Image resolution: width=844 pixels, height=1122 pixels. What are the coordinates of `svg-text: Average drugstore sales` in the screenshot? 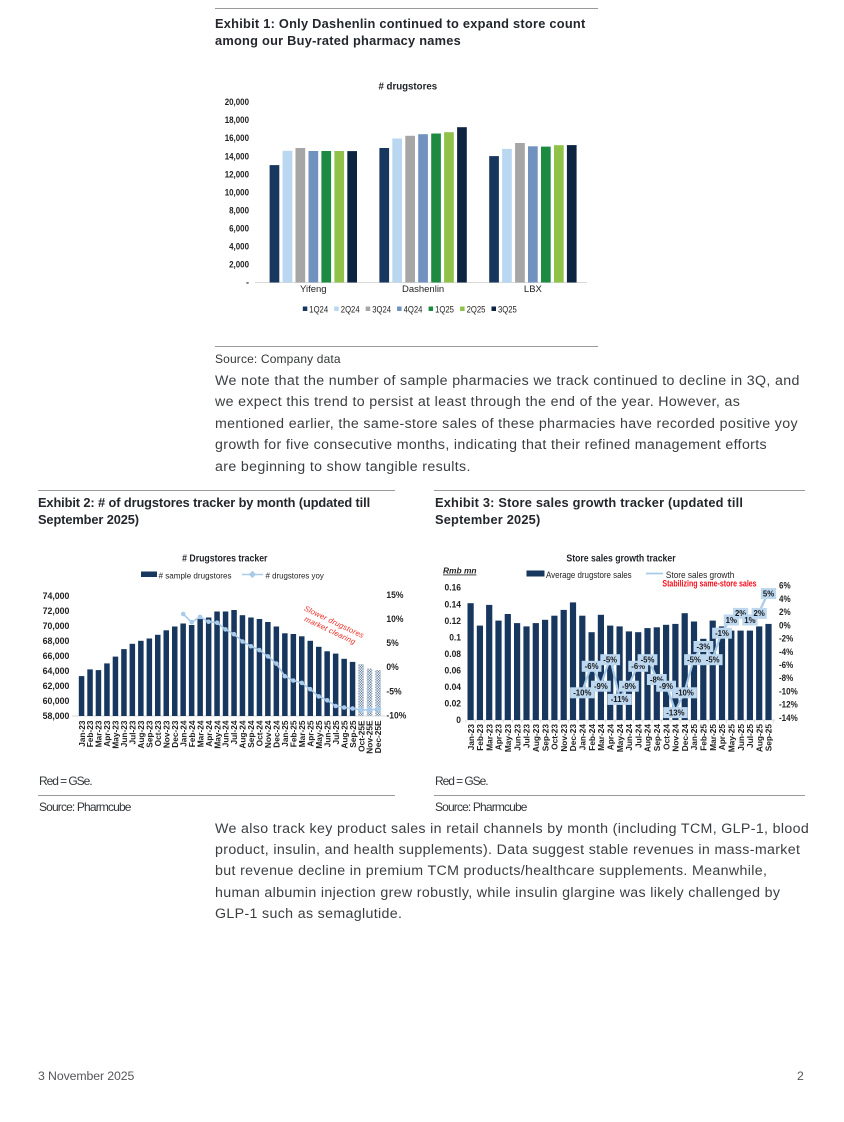 It's located at (589, 575).